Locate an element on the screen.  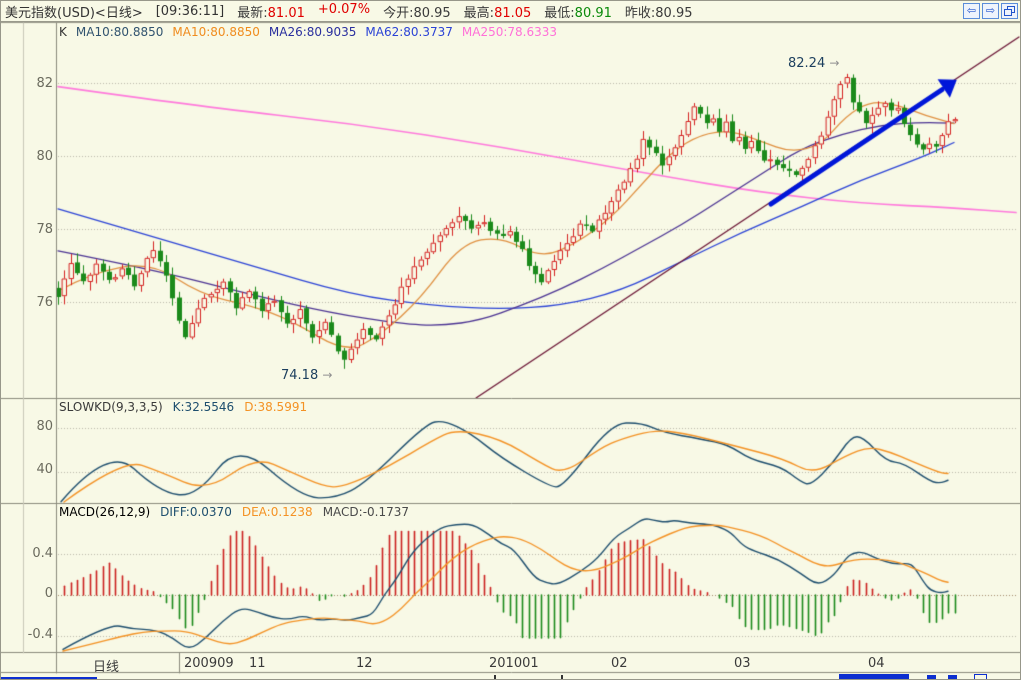
quote-field-0: 最新:81.01 is located at coordinates (271, 13).